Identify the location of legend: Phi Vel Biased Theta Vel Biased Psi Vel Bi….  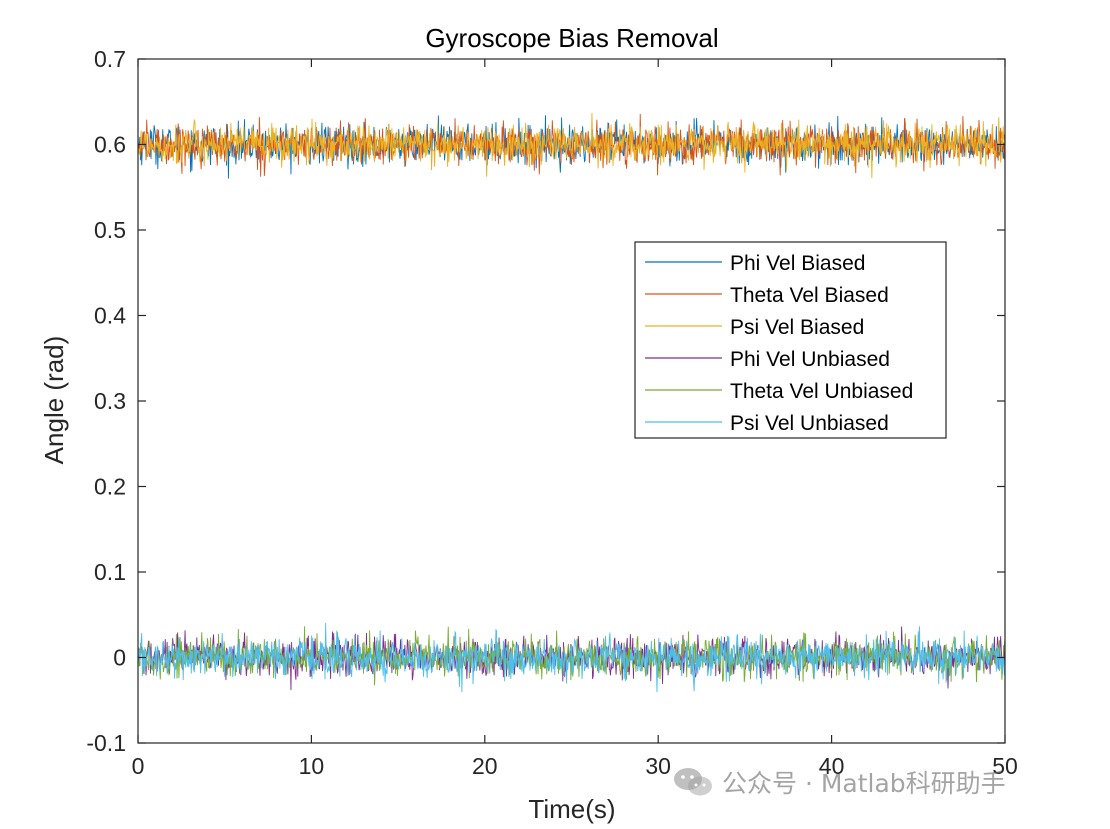
(790, 340).